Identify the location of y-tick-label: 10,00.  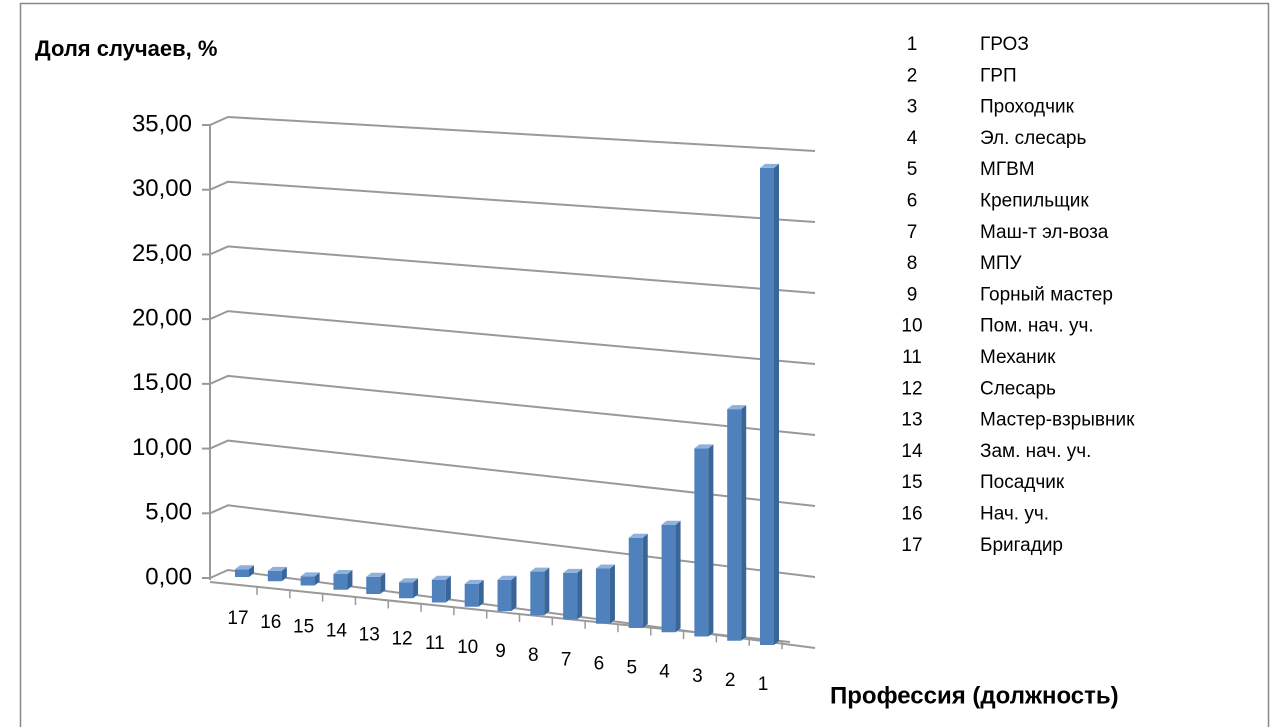
(162, 447).